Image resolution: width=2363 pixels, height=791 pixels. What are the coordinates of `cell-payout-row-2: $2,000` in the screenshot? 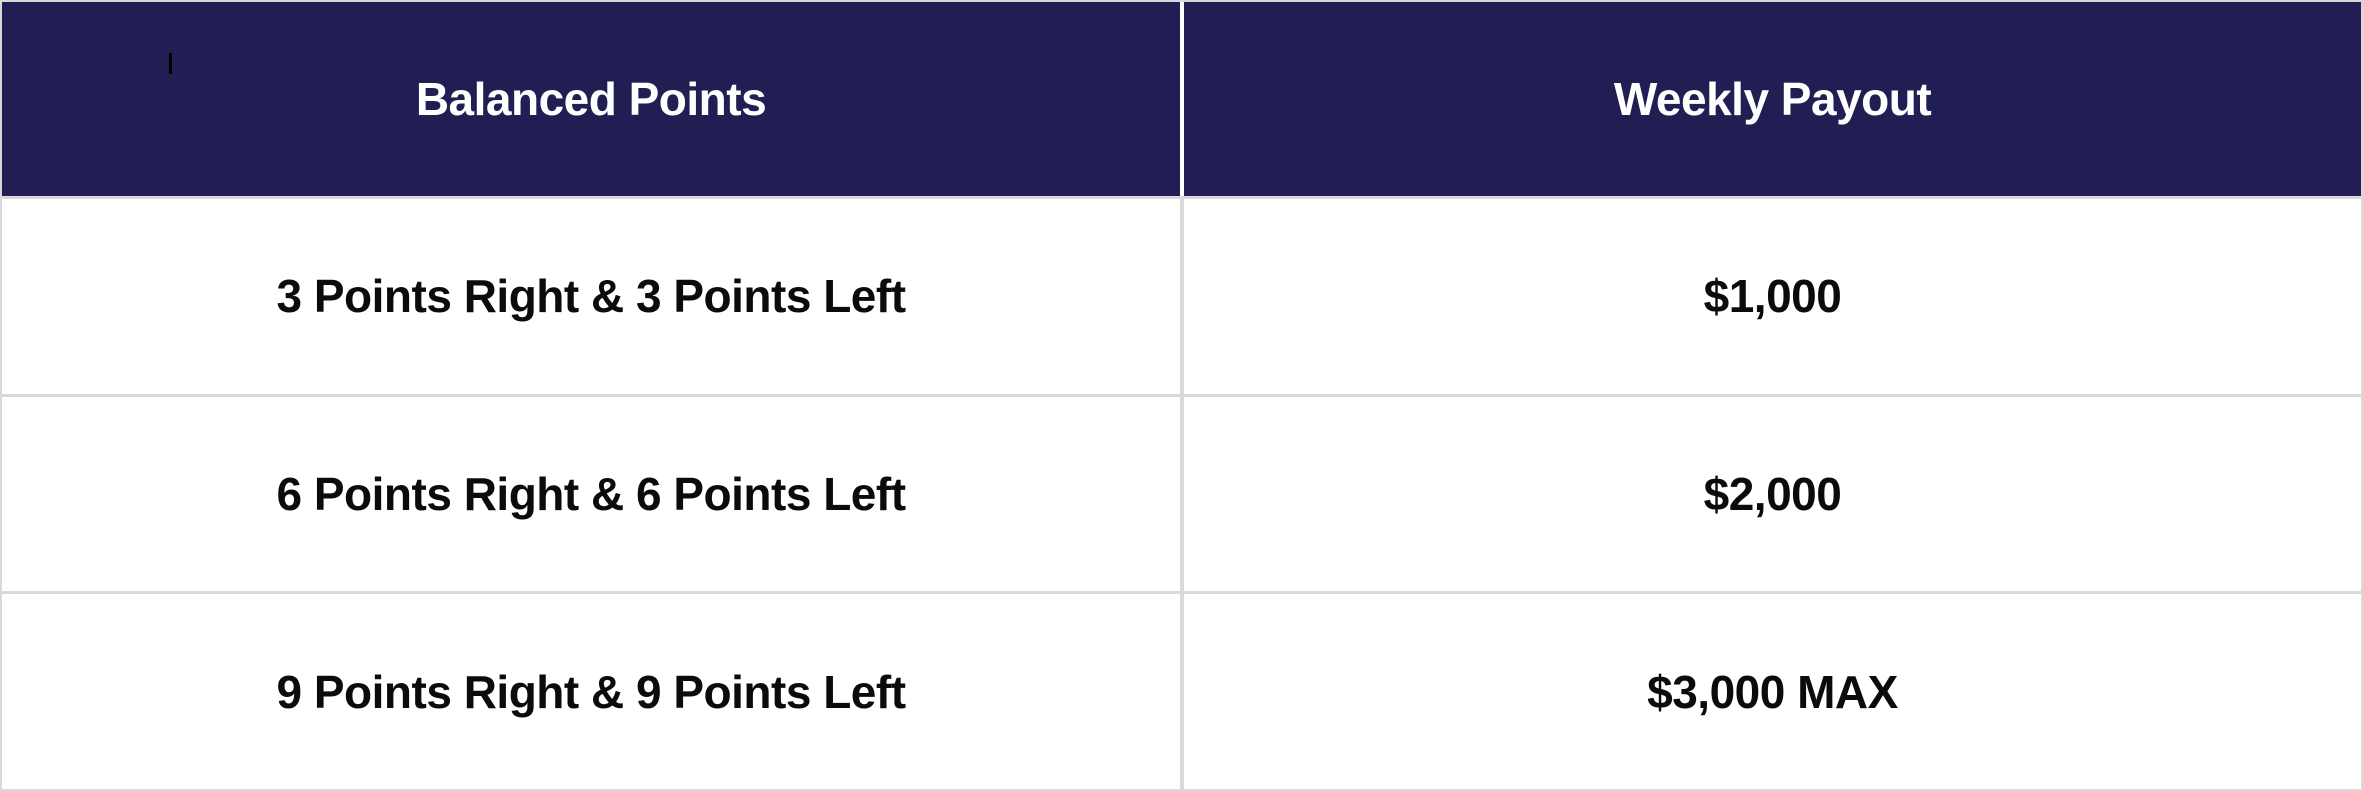 It's located at (1772, 494).